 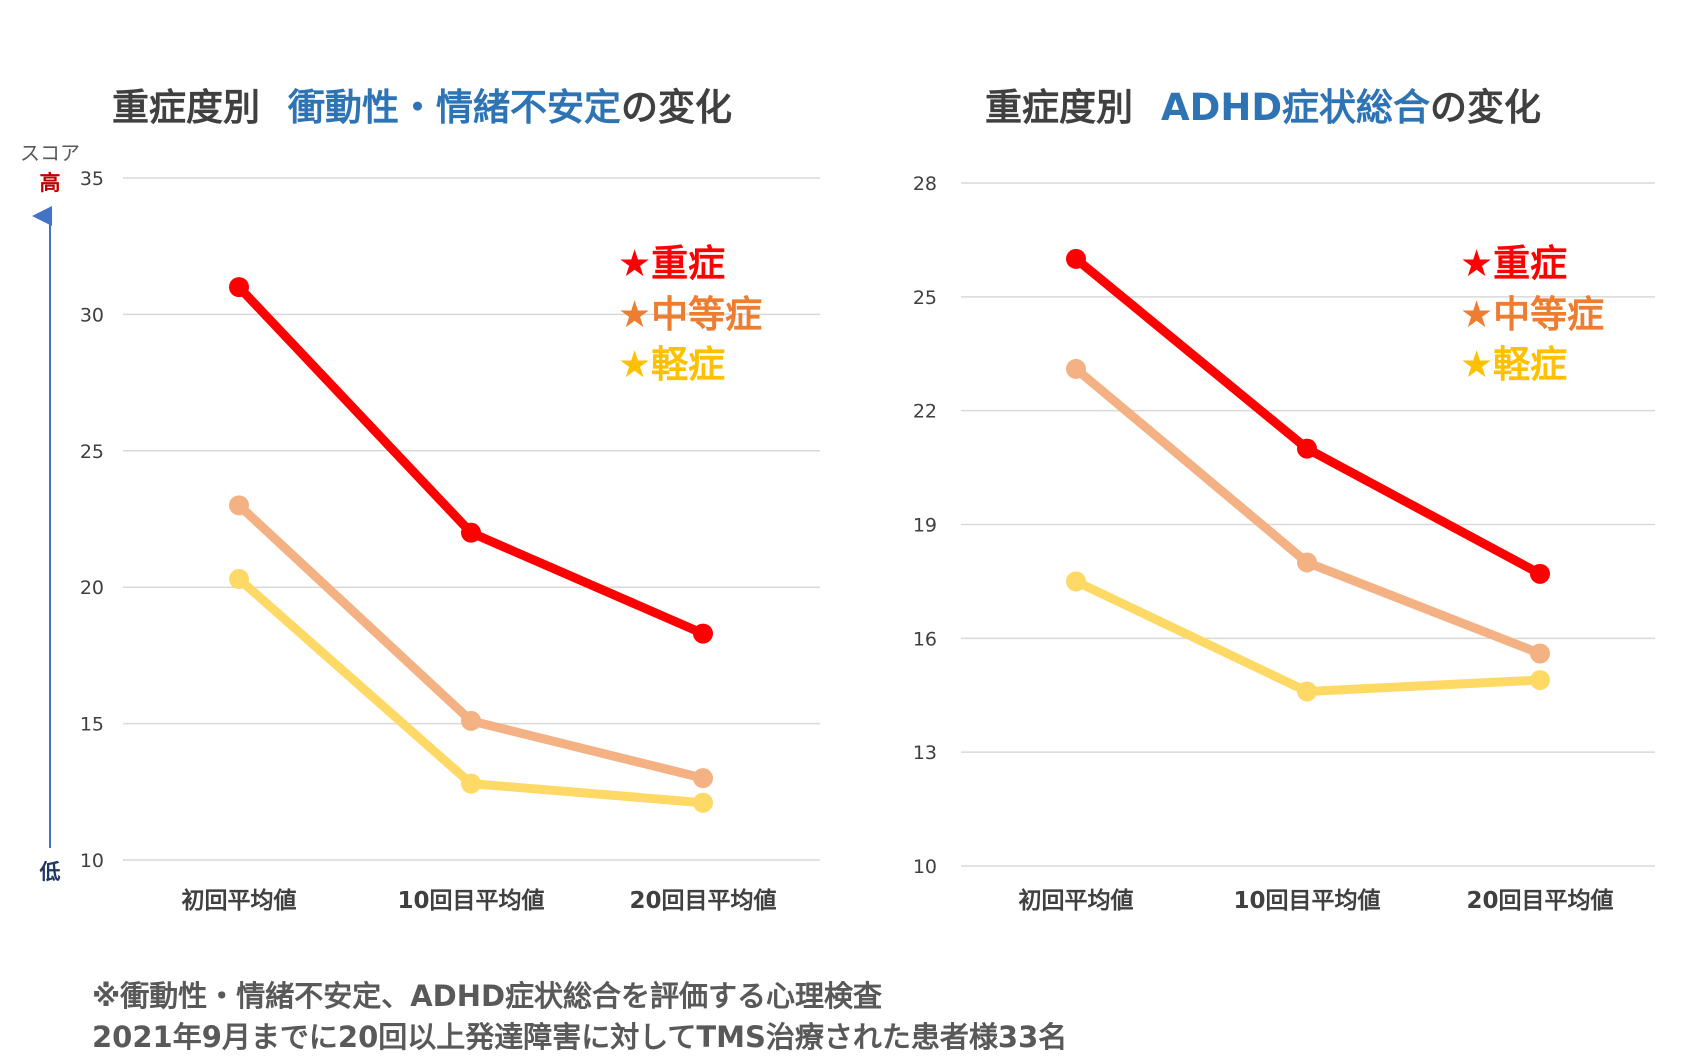 I want to click on chart2-legend-moderate: ★中等症, so click(x=1532, y=314).